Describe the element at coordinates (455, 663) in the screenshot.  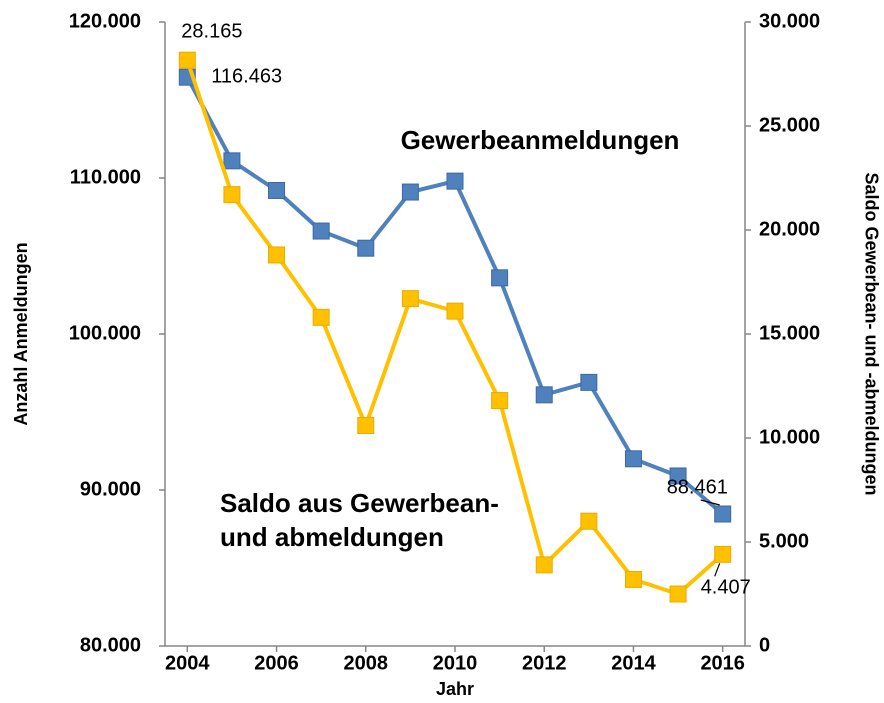
I see `x-tick-label: 2010` at that location.